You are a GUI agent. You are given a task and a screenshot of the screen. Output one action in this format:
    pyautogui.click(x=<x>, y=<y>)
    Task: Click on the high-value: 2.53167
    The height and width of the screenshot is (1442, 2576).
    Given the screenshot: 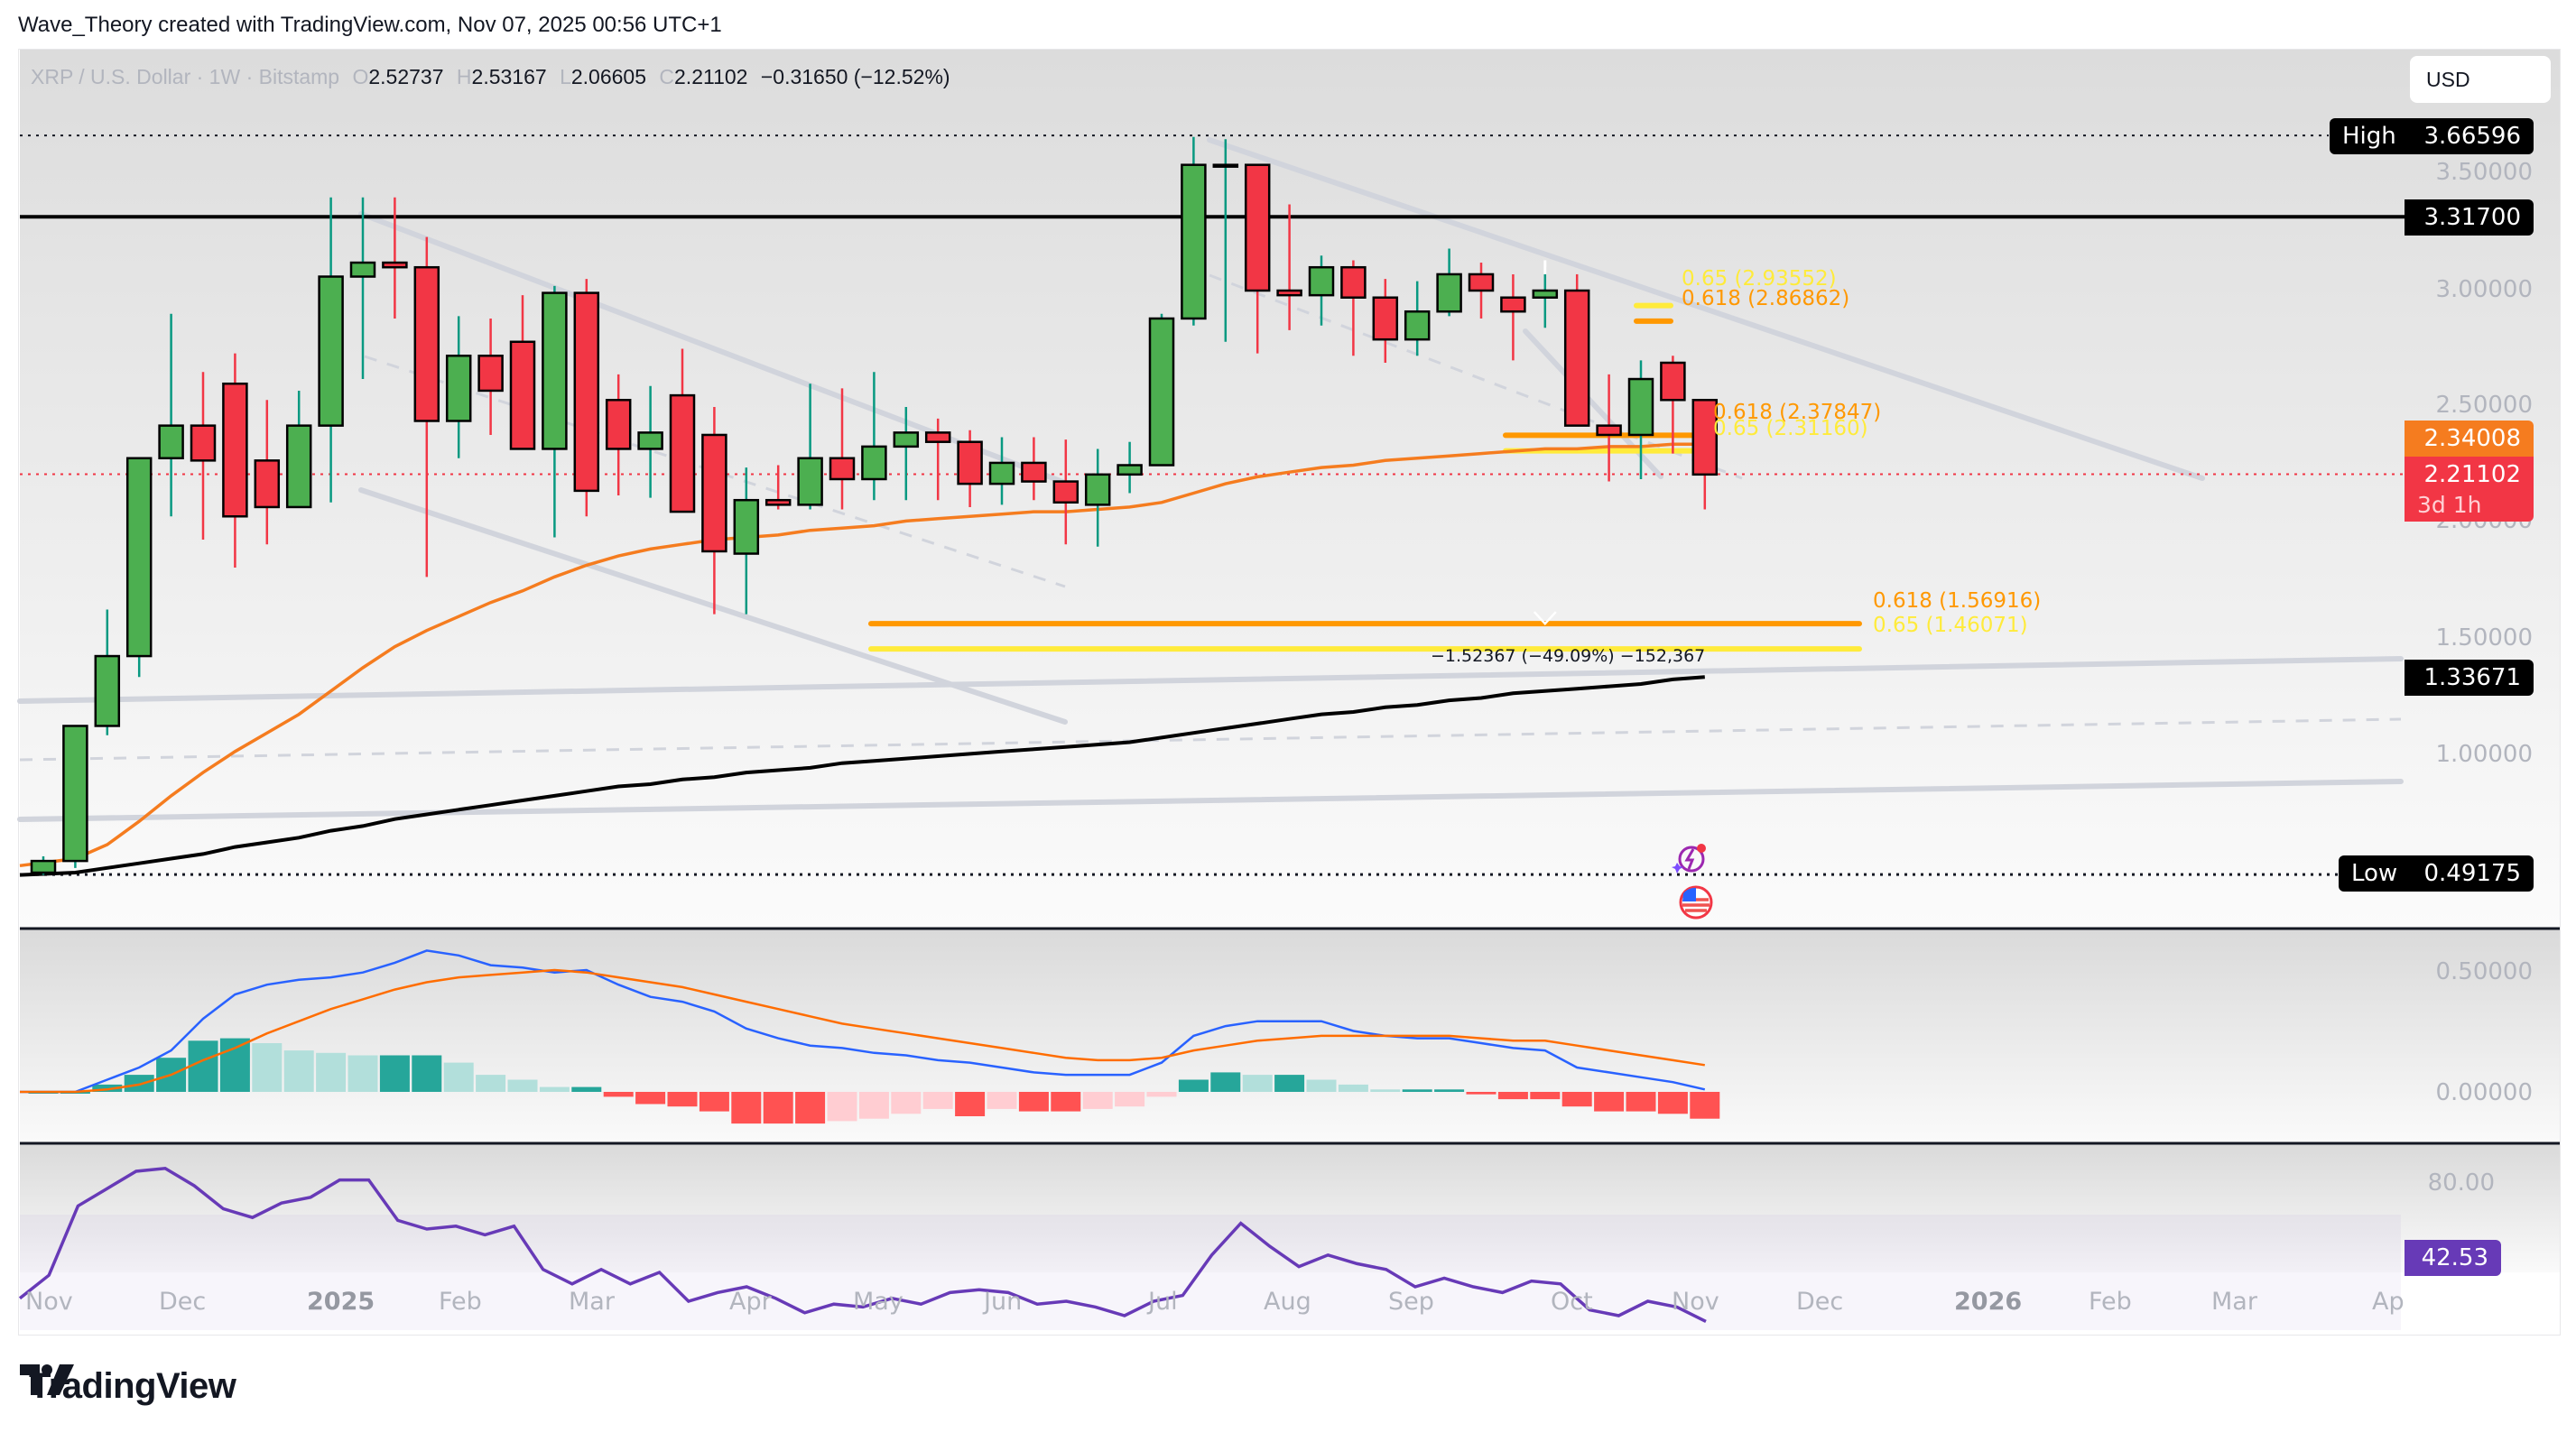 What is the action you would take?
    pyautogui.click(x=509, y=76)
    